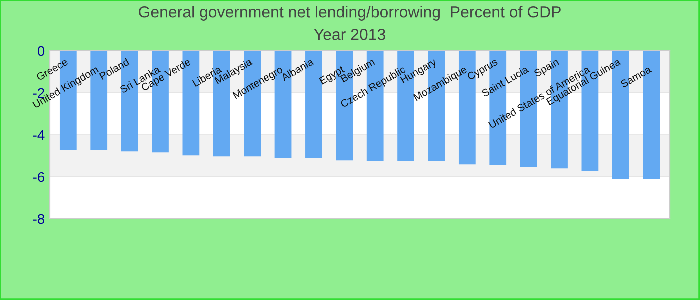 This screenshot has width=700, height=300. I want to click on y-tick-label: -4, so click(39, 135).